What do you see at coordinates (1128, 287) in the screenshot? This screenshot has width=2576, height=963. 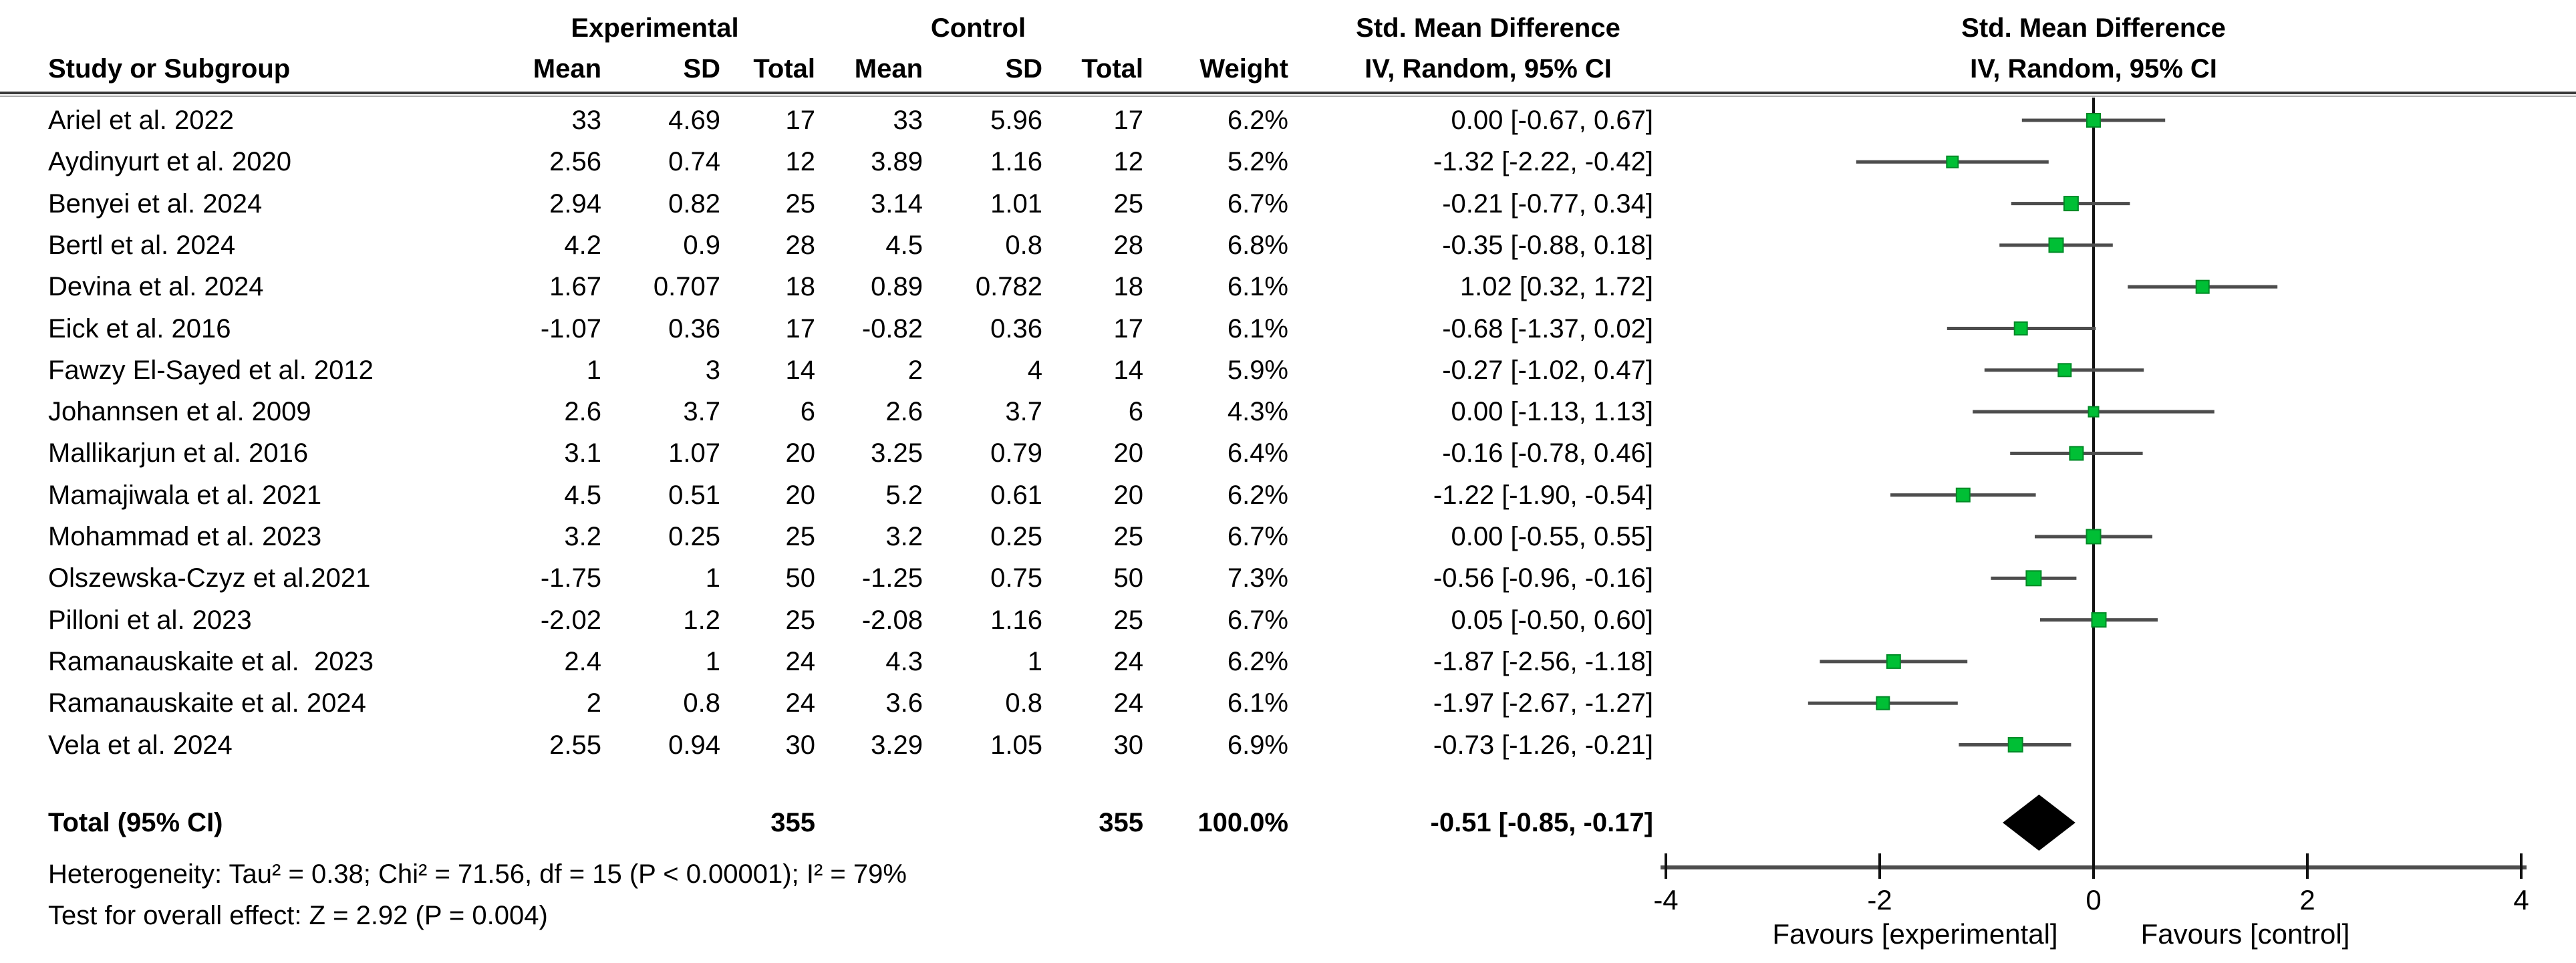 I see `cell-ctrl-total: 18` at bounding box center [1128, 287].